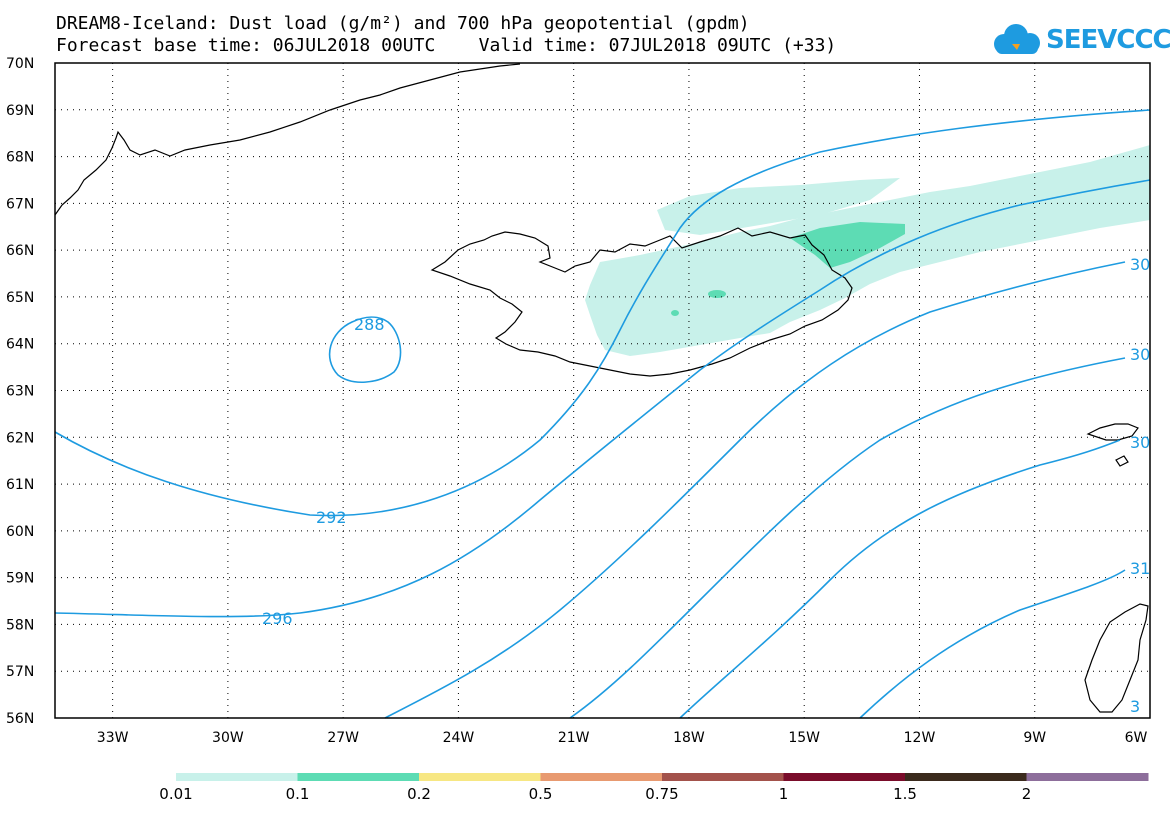 The image size is (1175, 815). I want to click on legend-label: 1.5, so click(905, 794).